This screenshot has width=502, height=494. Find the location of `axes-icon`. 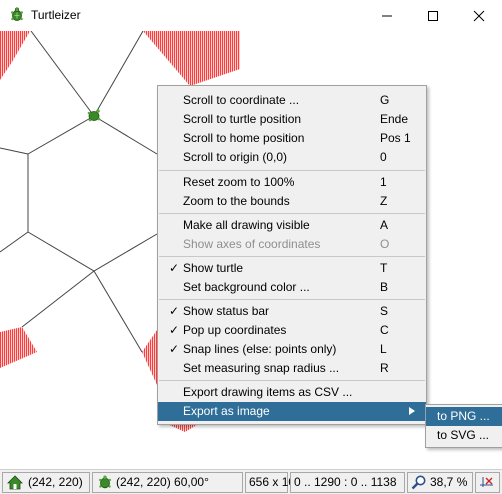

axes-icon is located at coordinates (486, 482).